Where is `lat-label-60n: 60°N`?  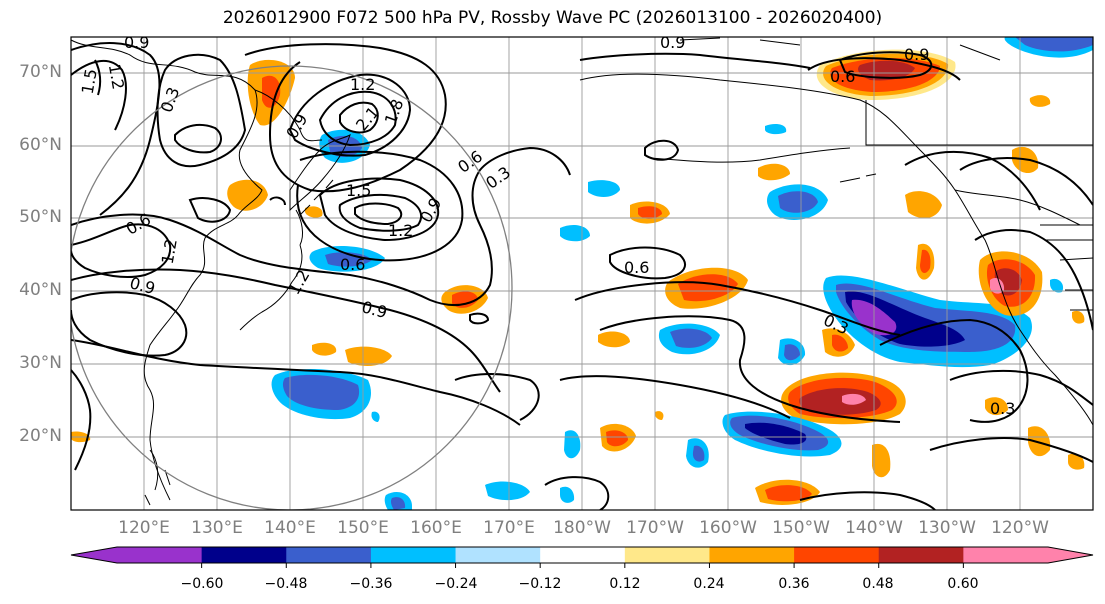 lat-label-60n: 60°N is located at coordinates (40, 145).